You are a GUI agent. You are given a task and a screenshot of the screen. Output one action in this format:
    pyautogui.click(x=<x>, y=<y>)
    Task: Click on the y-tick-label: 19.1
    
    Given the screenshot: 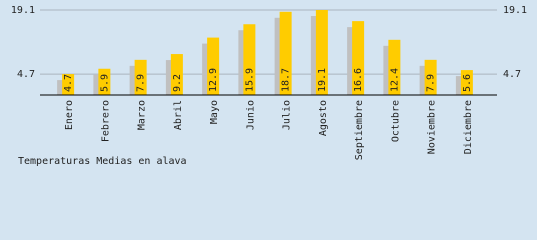 What is the action you would take?
    pyautogui.click(x=23, y=10)
    